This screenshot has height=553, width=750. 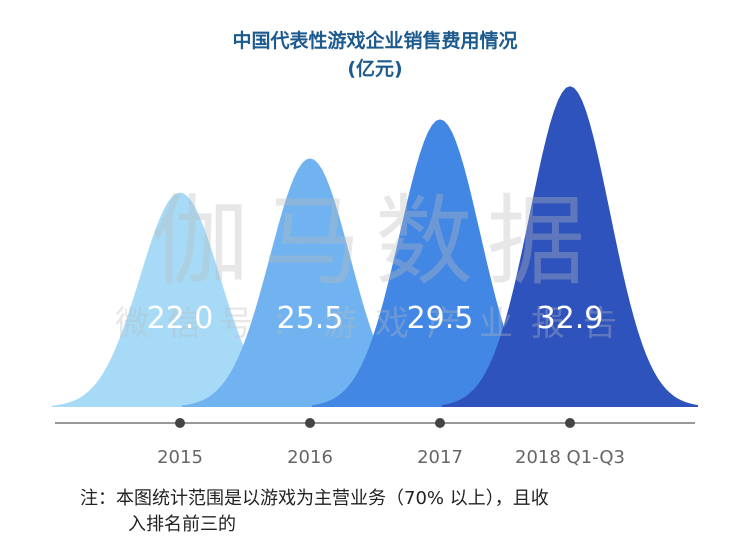 What do you see at coordinates (180, 457) in the screenshot?
I see `x-tick-label: 2015` at bounding box center [180, 457].